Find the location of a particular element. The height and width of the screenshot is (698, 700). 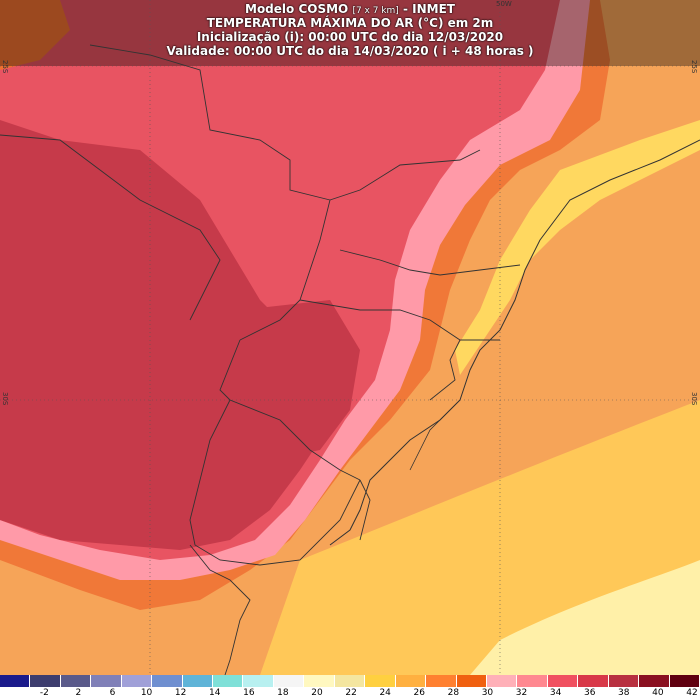

map-title: TEMPERATURA MÁXIMA DO AR (°C) em 2m is located at coordinates (350, 23).